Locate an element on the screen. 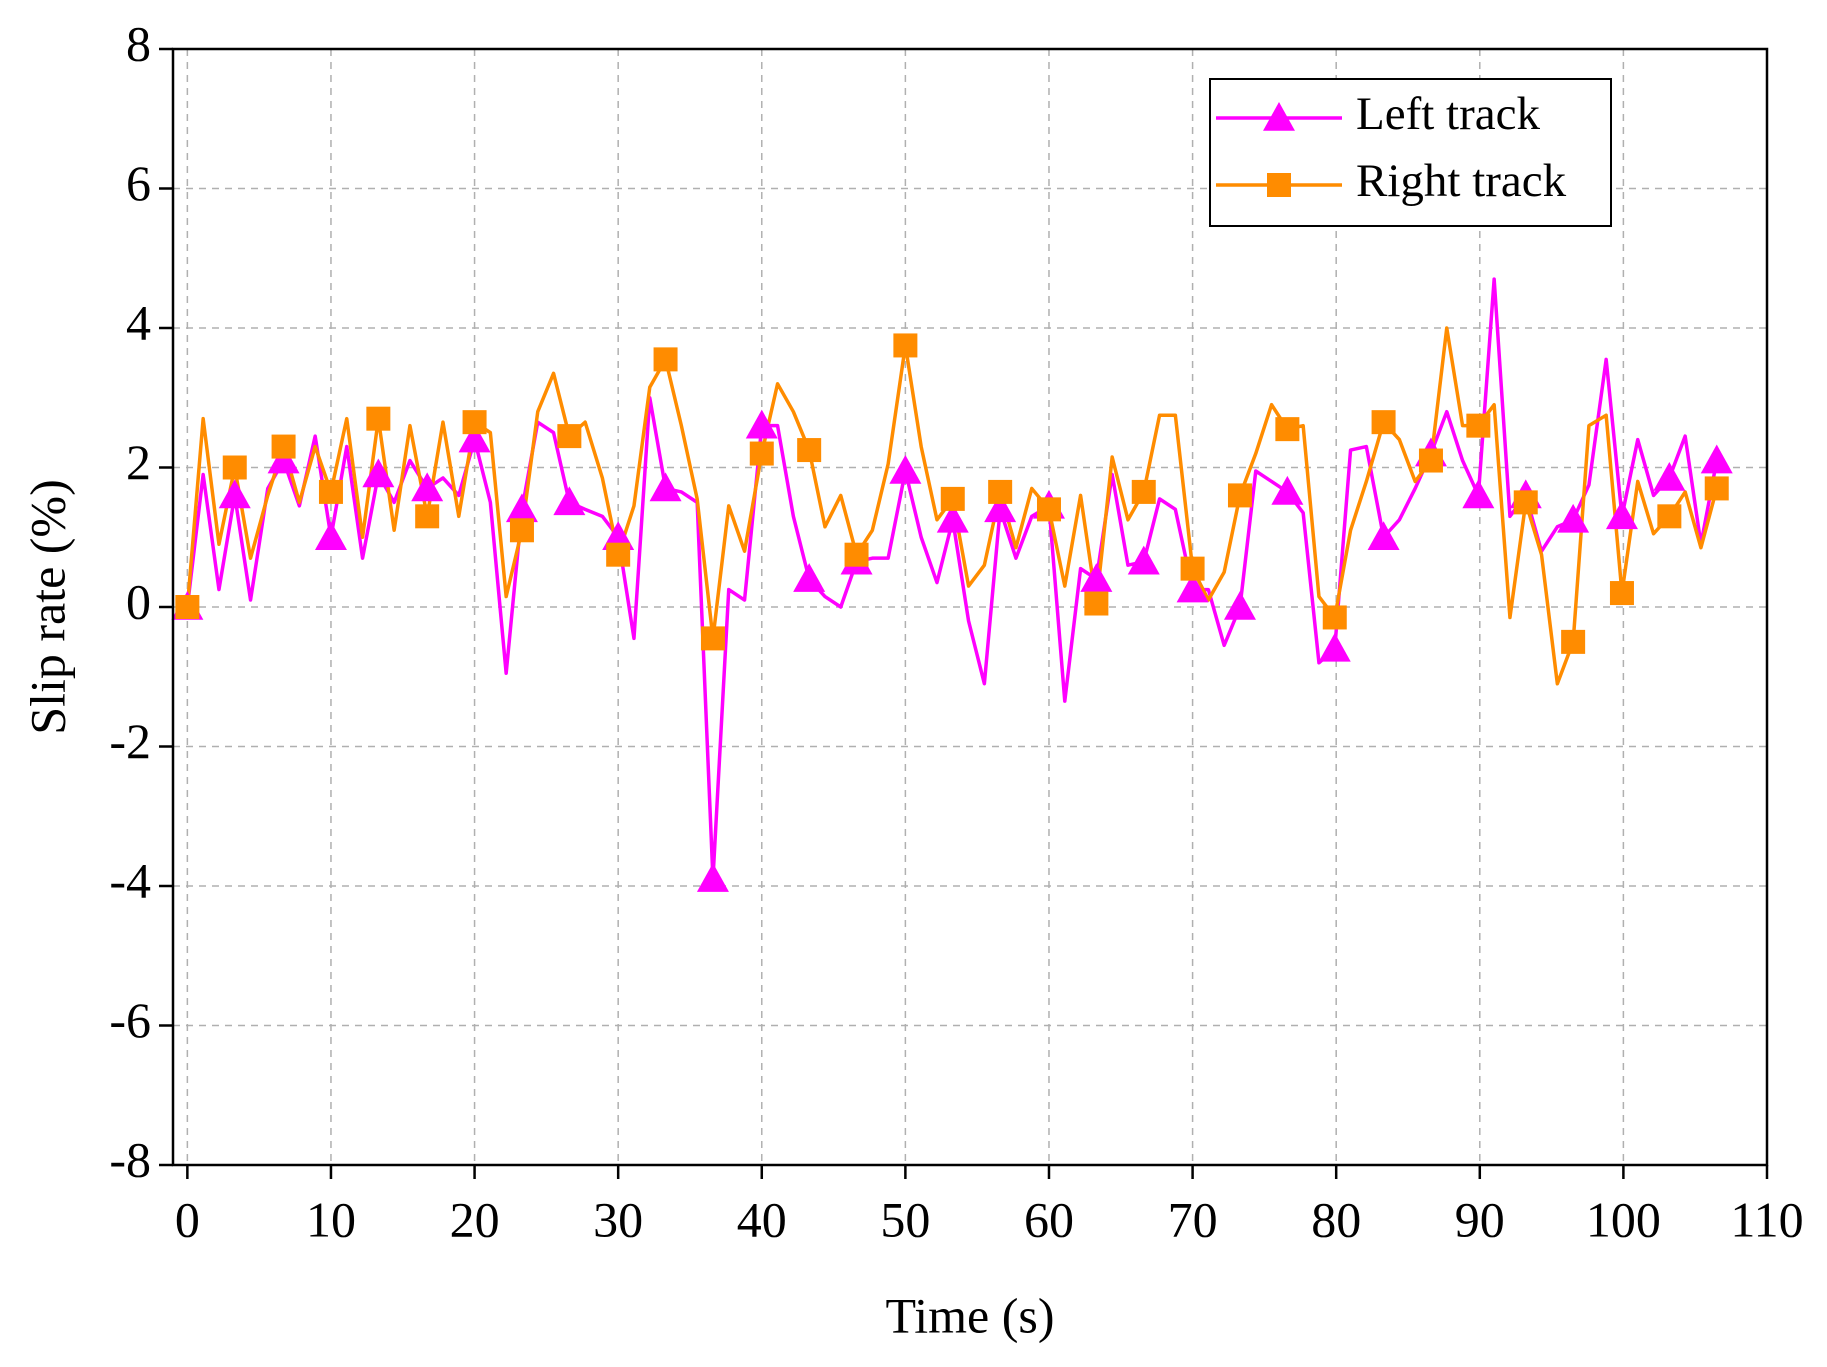  x-tick-label: 20 is located at coordinates (475, 1219).